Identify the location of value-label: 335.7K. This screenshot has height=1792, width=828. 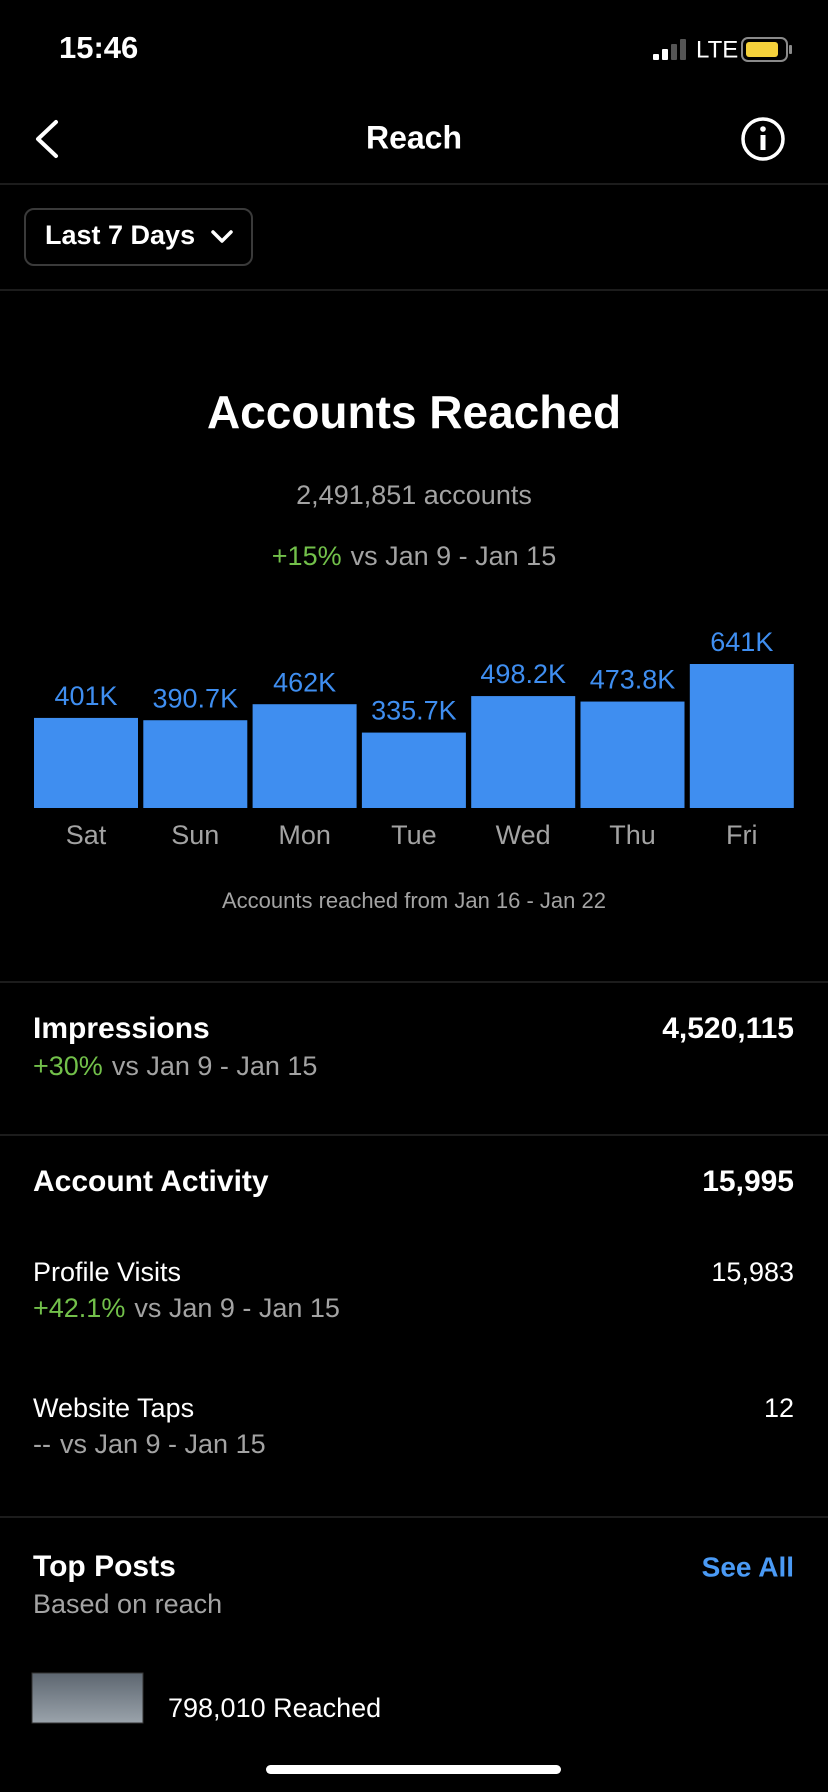
(414, 711).